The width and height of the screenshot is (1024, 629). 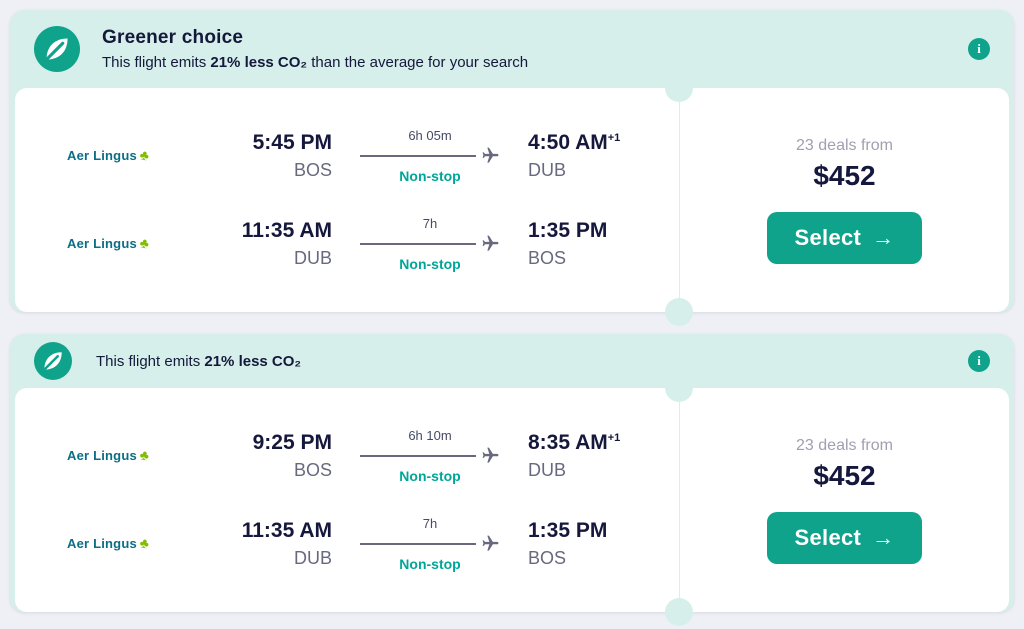 What do you see at coordinates (273, 456) in the screenshot?
I see `departure-info: 9:25 PM BOS` at bounding box center [273, 456].